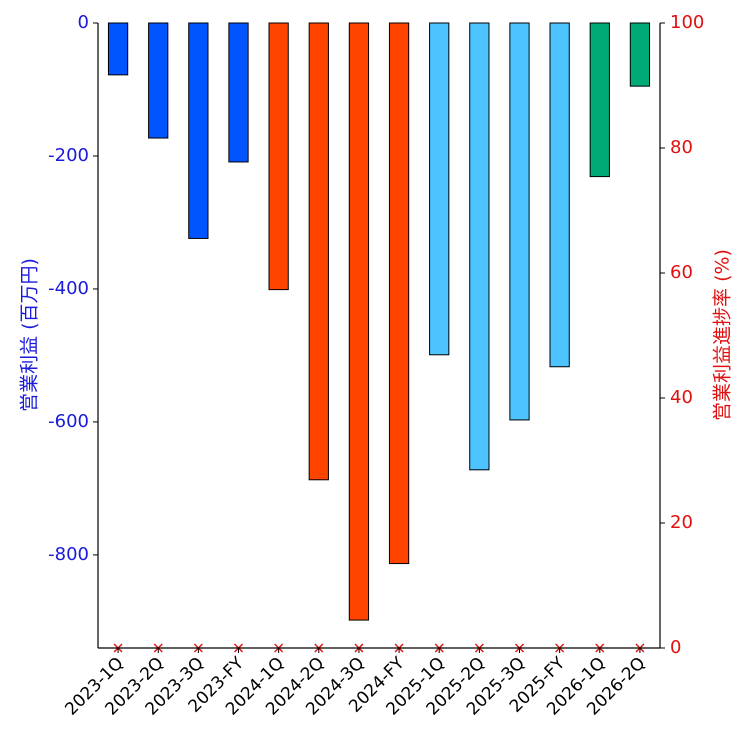  What do you see at coordinates (158, 80) in the screenshot?
I see `bar-2023-2Q` at bounding box center [158, 80].